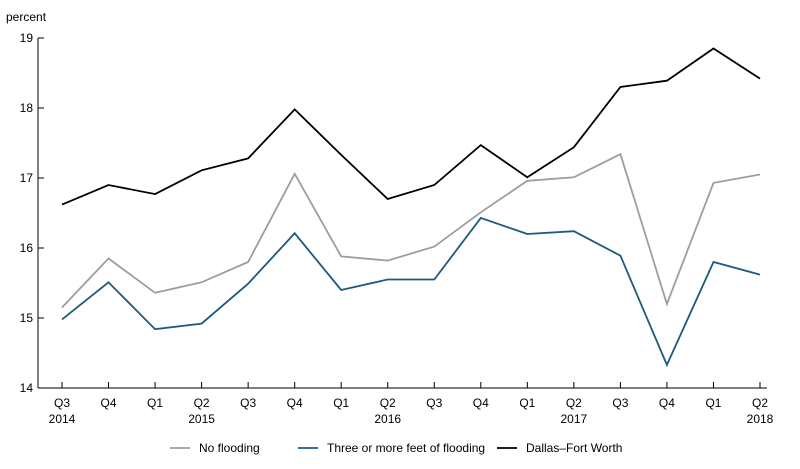  What do you see at coordinates (27, 38) in the screenshot?
I see `y-tick-label: 19` at bounding box center [27, 38].